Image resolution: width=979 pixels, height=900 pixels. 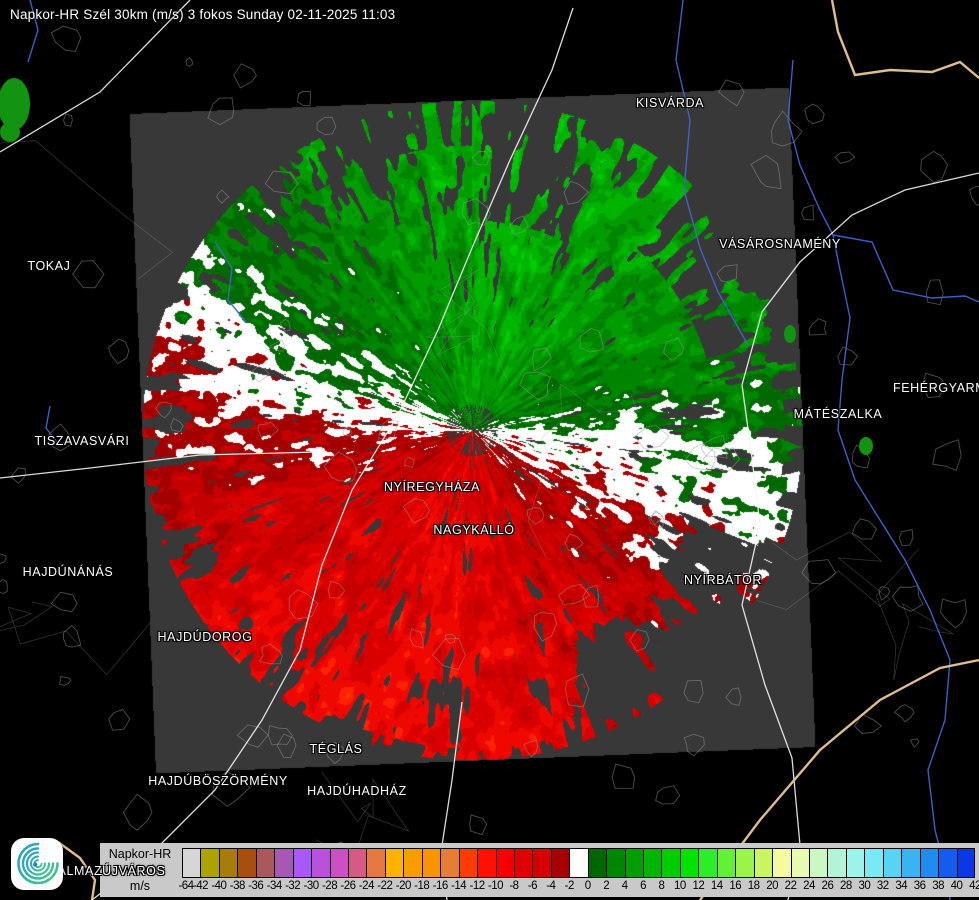 I want to click on legend-tick: -30, so click(x=311, y=886).